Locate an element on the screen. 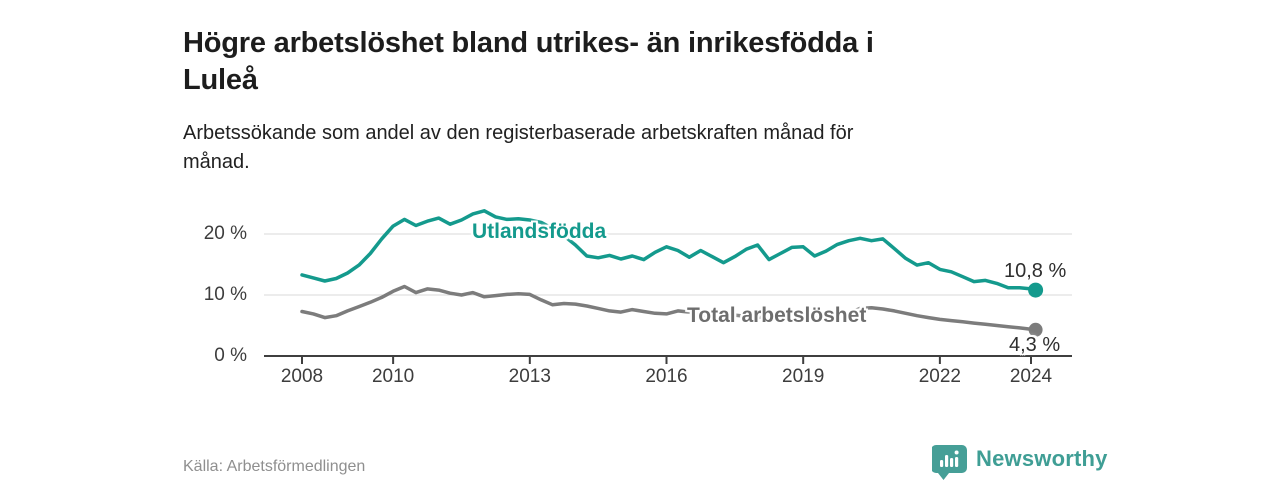  line-total-arbetsloshet is located at coordinates (669, 308).